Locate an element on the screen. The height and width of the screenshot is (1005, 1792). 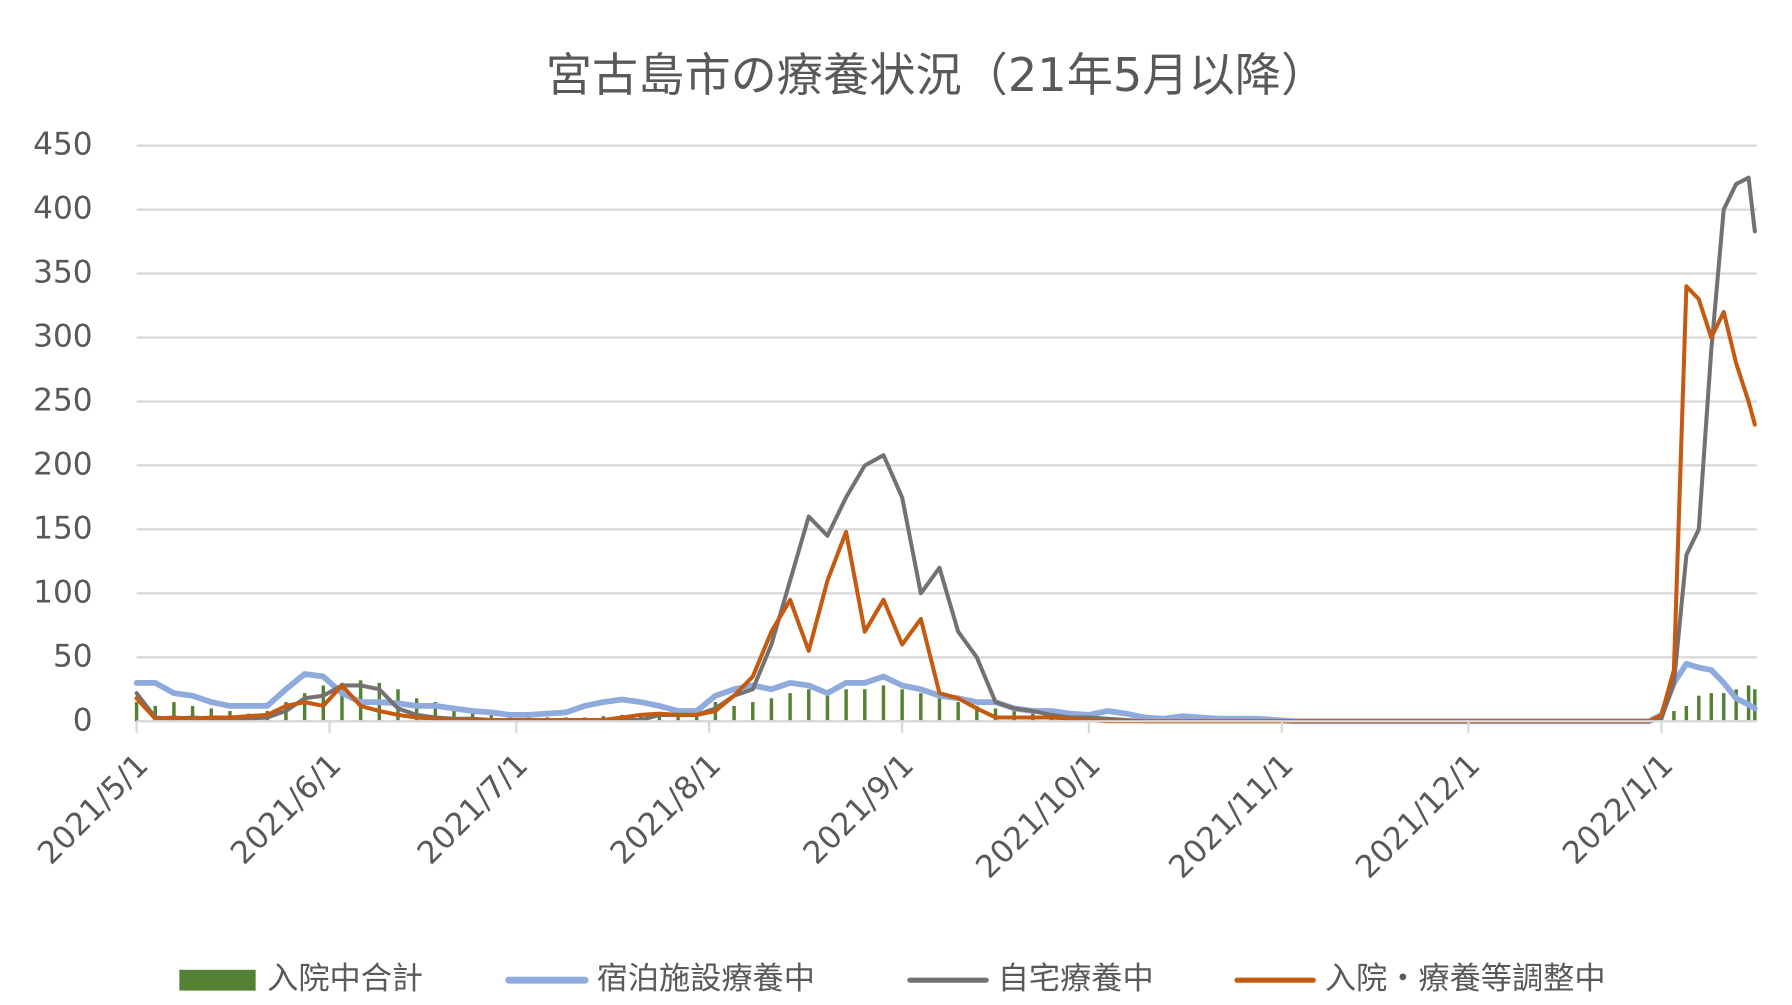
legend-label: 宿泊施設療養中 is located at coordinates (706, 979).